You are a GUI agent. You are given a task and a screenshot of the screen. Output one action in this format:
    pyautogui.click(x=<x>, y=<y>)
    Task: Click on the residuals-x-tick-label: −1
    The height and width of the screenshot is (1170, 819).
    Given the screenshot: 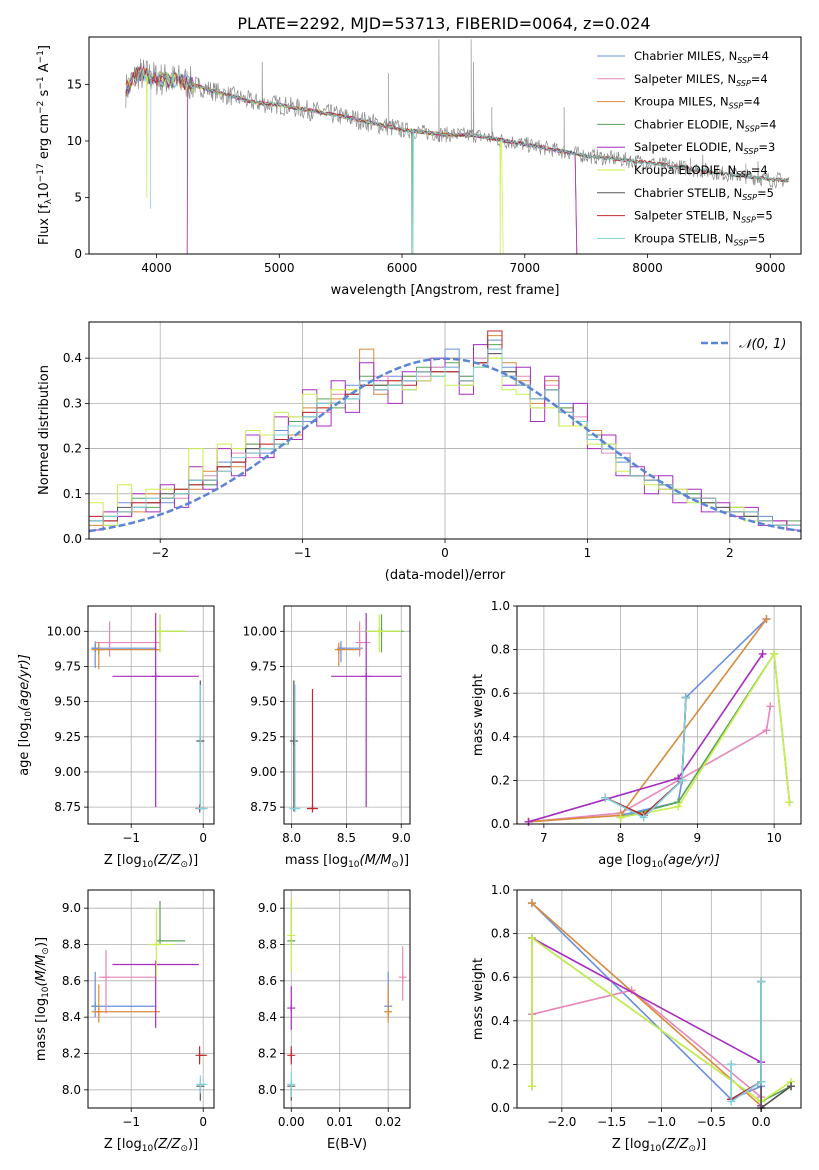 What is the action you would take?
    pyautogui.click(x=303, y=553)
    